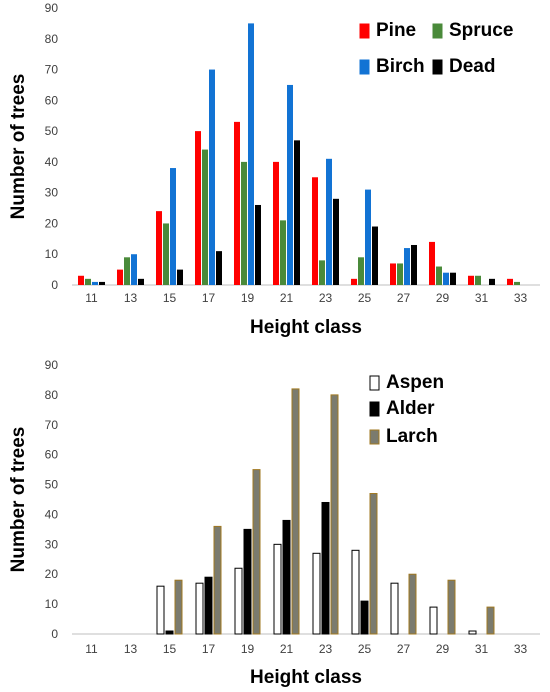 The image size is (550, 692). I want to click on legend-swatch-dead, so click(437, 67).